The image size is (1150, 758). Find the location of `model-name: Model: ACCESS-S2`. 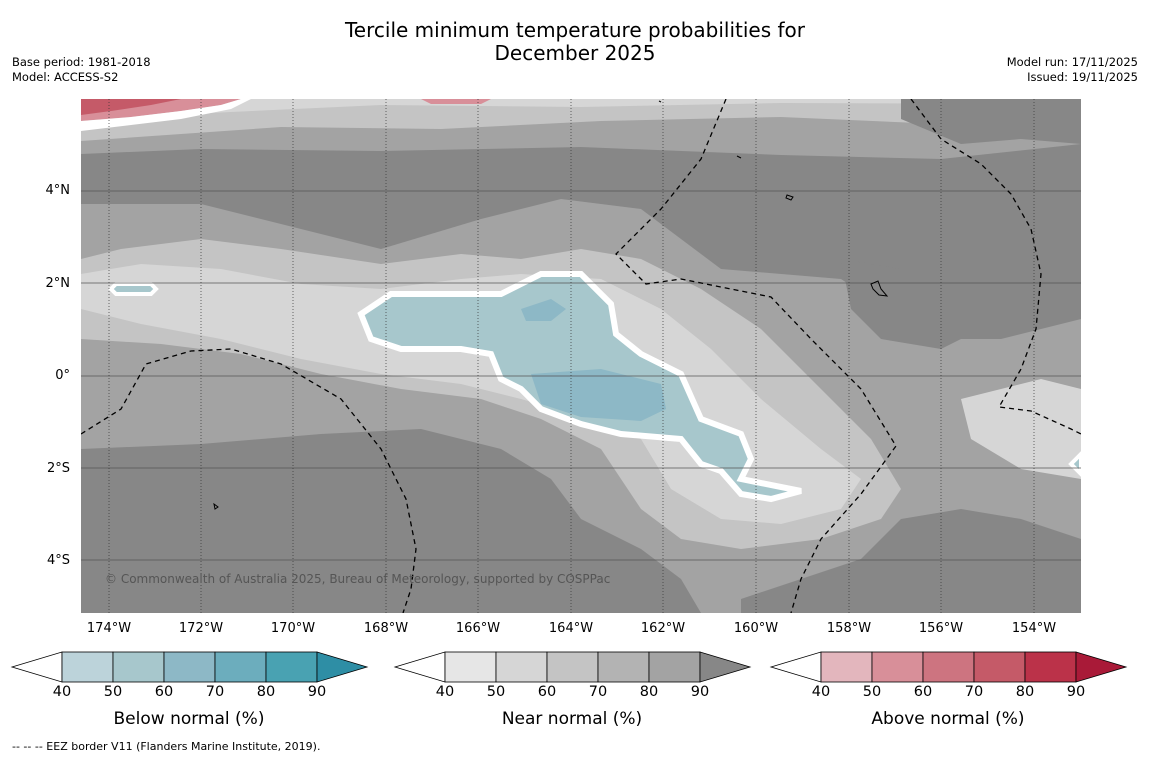

model-name: Model: ACCESS-S2 is located at coordinates (65, 77).